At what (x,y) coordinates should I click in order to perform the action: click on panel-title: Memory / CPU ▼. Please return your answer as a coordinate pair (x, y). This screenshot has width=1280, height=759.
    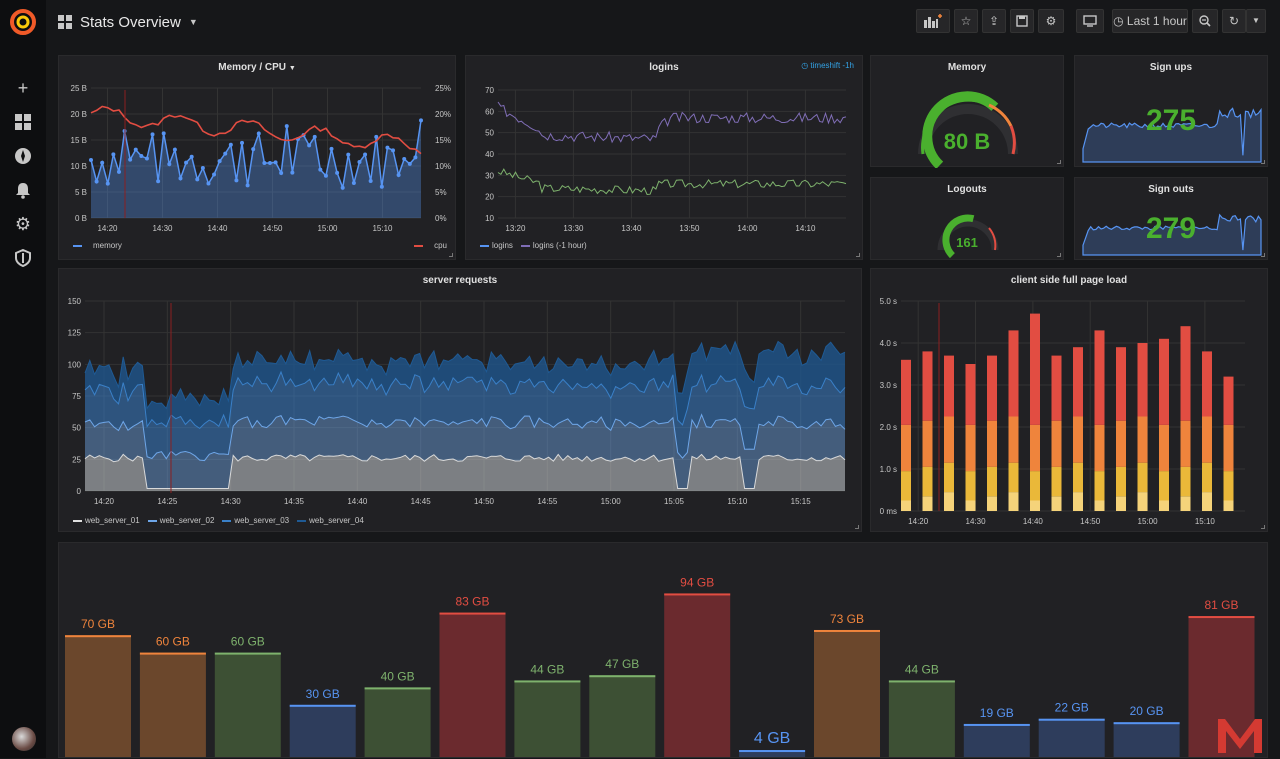
    Looking at the image, I should click on (257, 67).